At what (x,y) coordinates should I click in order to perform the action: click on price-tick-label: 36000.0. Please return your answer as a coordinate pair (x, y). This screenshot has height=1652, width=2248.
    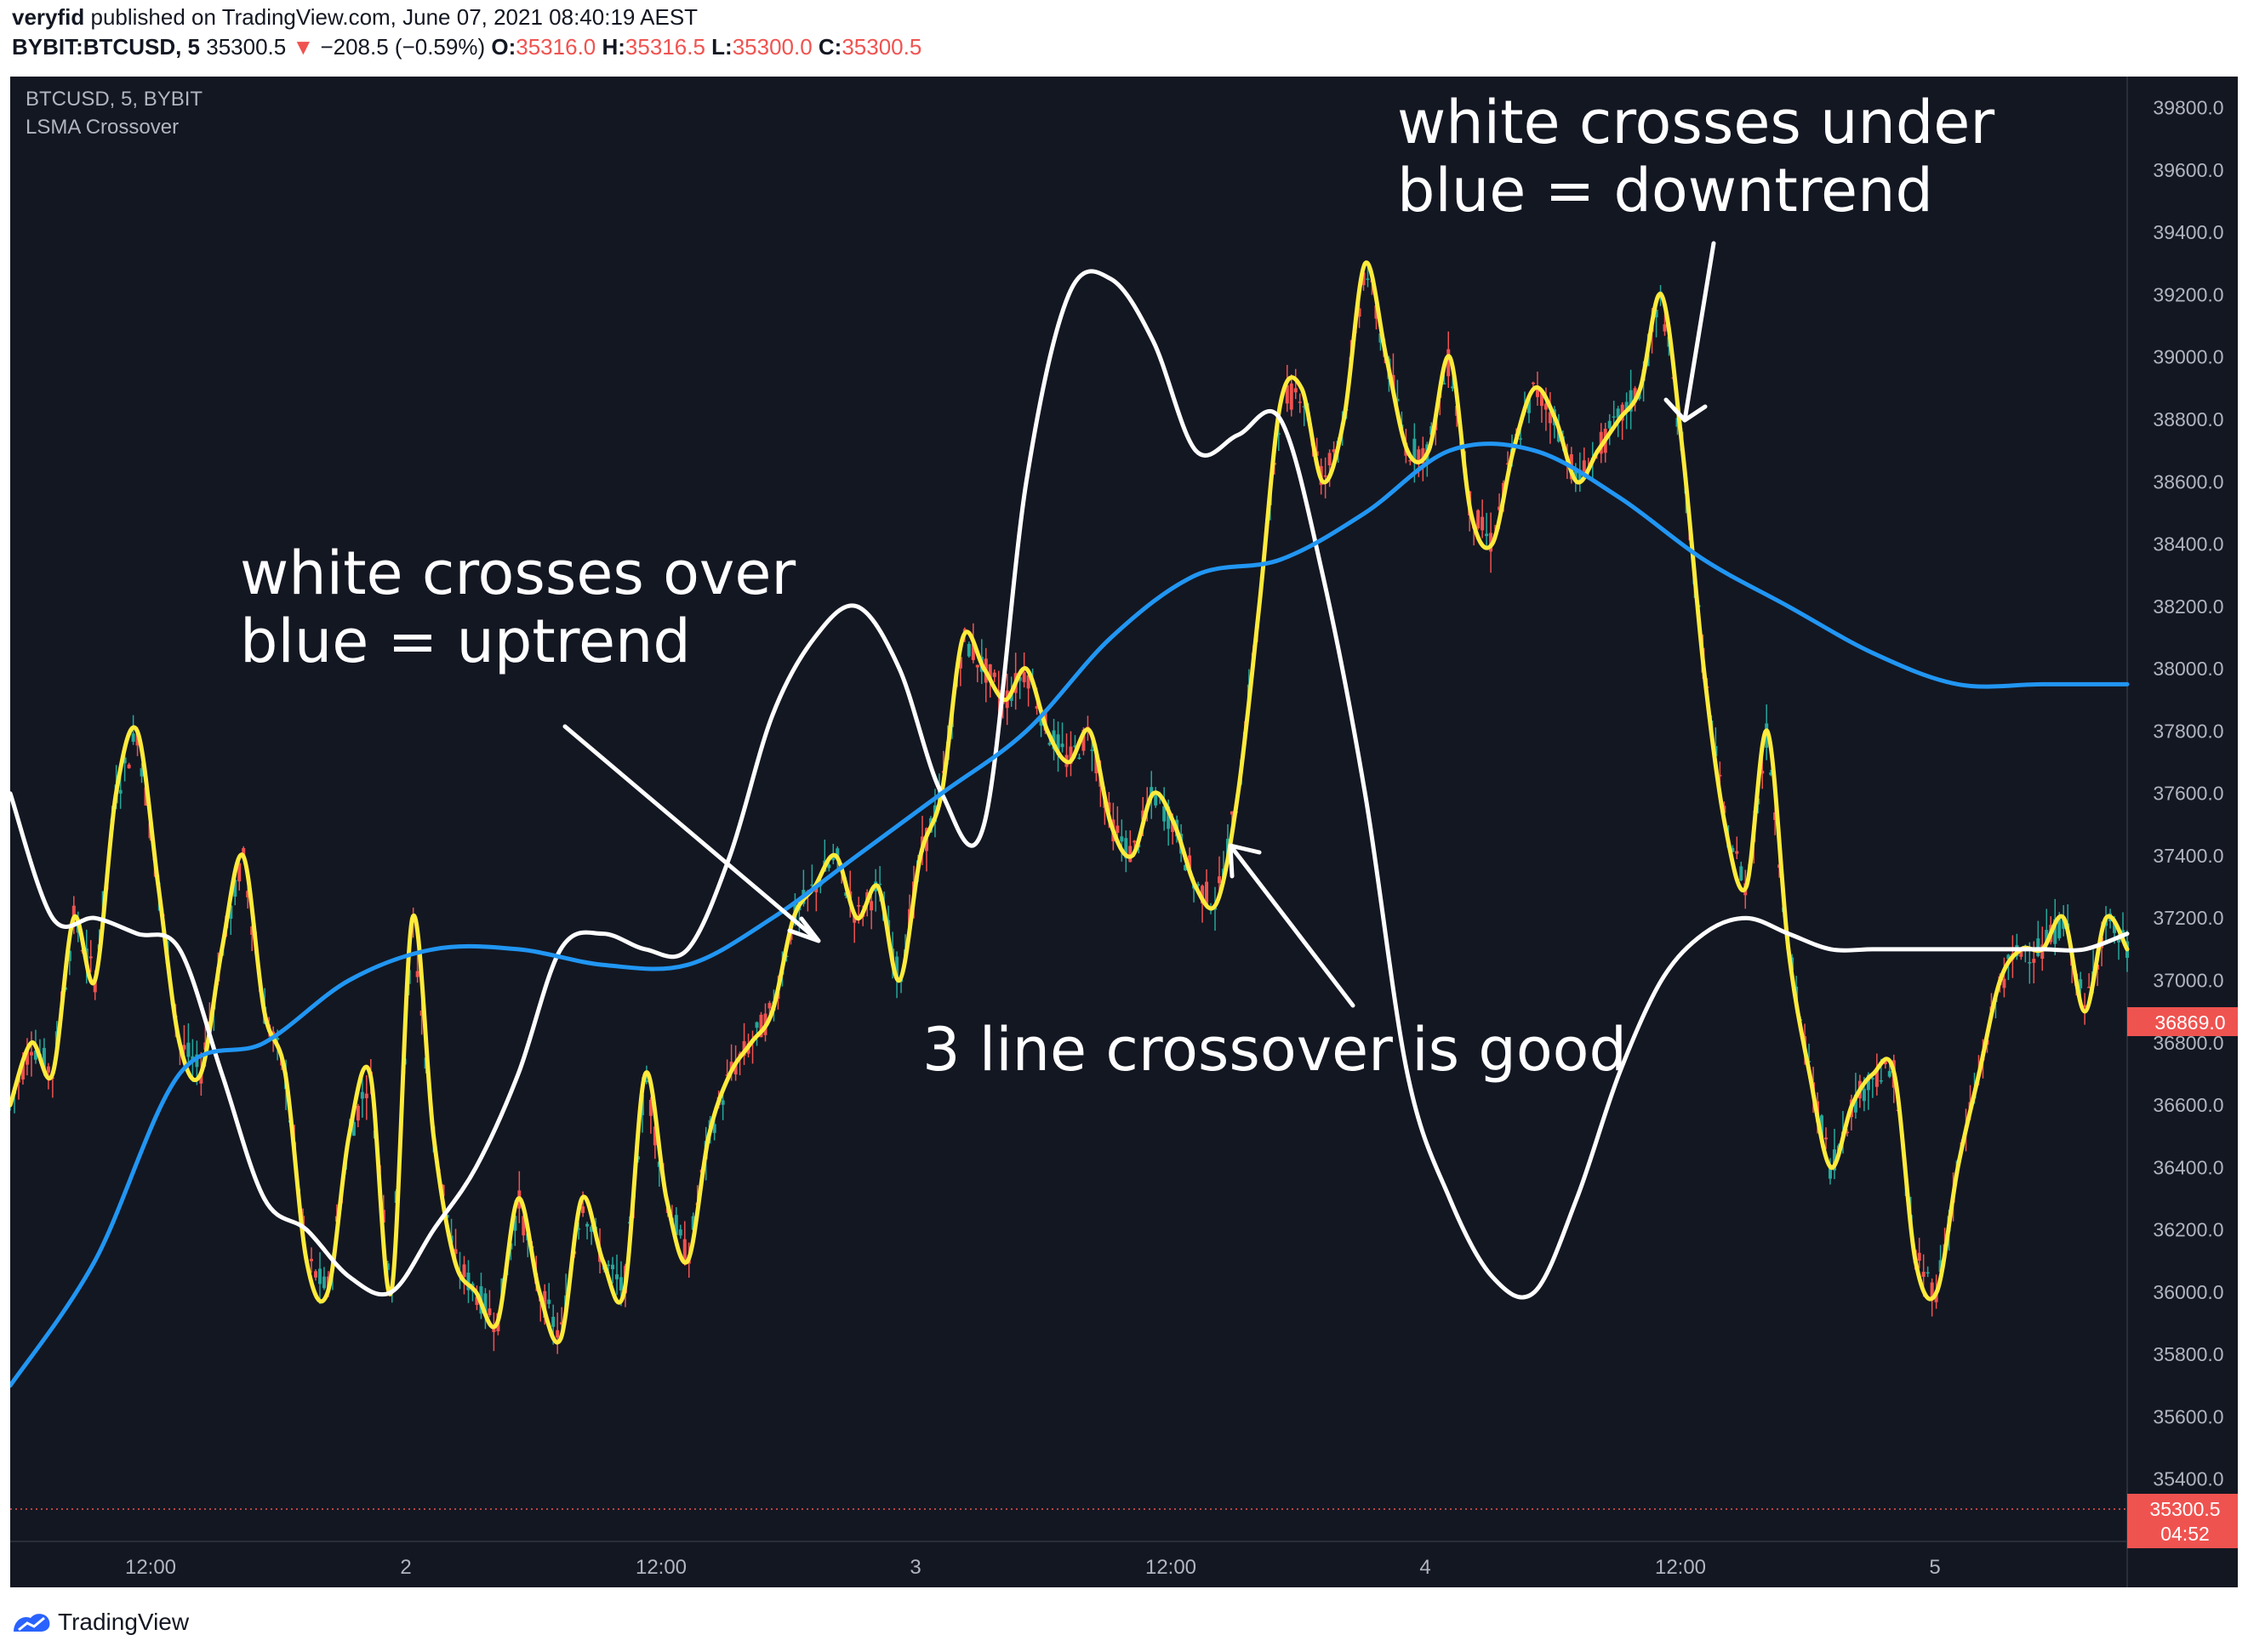
    Looking at the image, I should click on (2188, 1292).